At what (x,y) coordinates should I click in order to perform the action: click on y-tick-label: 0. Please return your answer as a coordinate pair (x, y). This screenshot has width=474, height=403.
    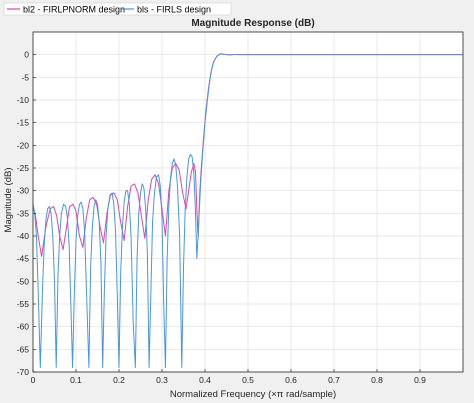
    Looking at the image, I should click on (26, 55).